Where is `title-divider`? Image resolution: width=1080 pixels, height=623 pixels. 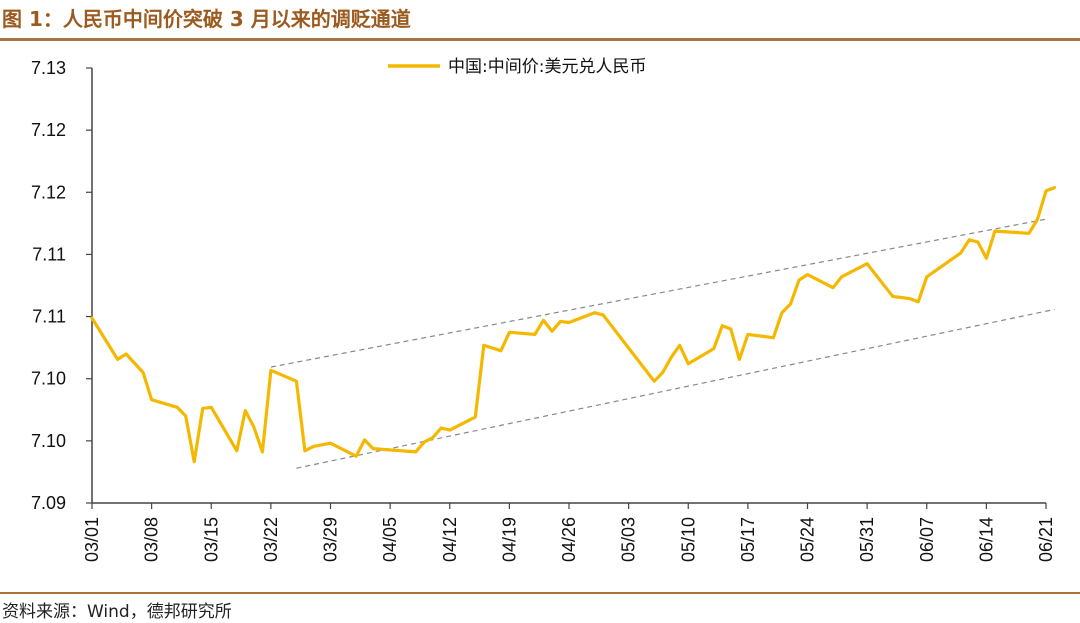 title-divider is located at coordinates (540, 39).